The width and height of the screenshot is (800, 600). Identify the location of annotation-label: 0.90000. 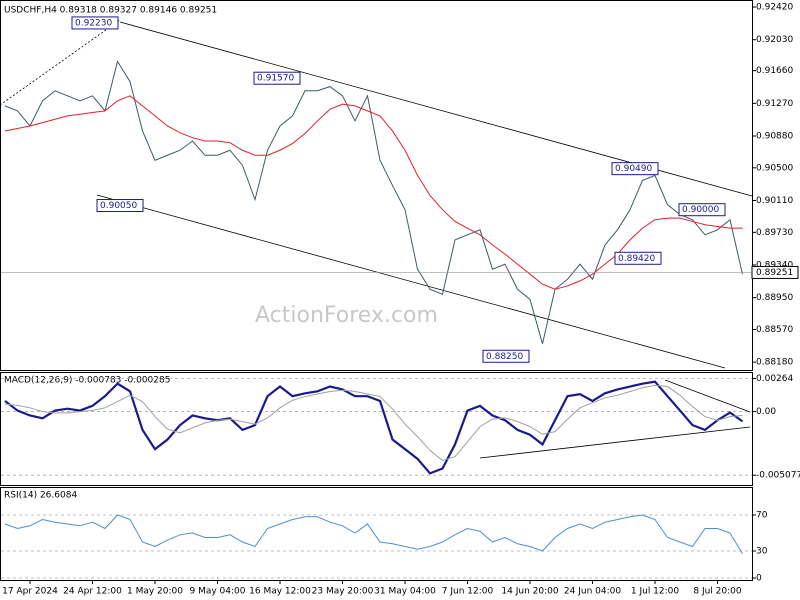
(700, 210).